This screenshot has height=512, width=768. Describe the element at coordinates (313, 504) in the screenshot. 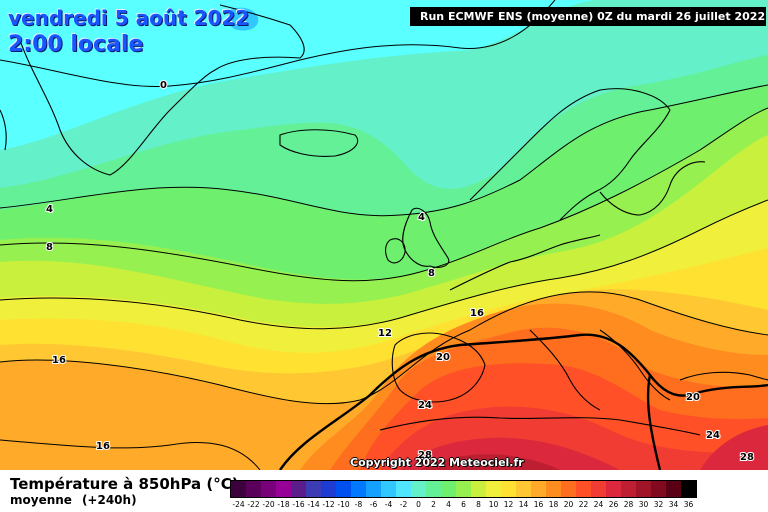

I see `color-scale-tick: -14` at that location.